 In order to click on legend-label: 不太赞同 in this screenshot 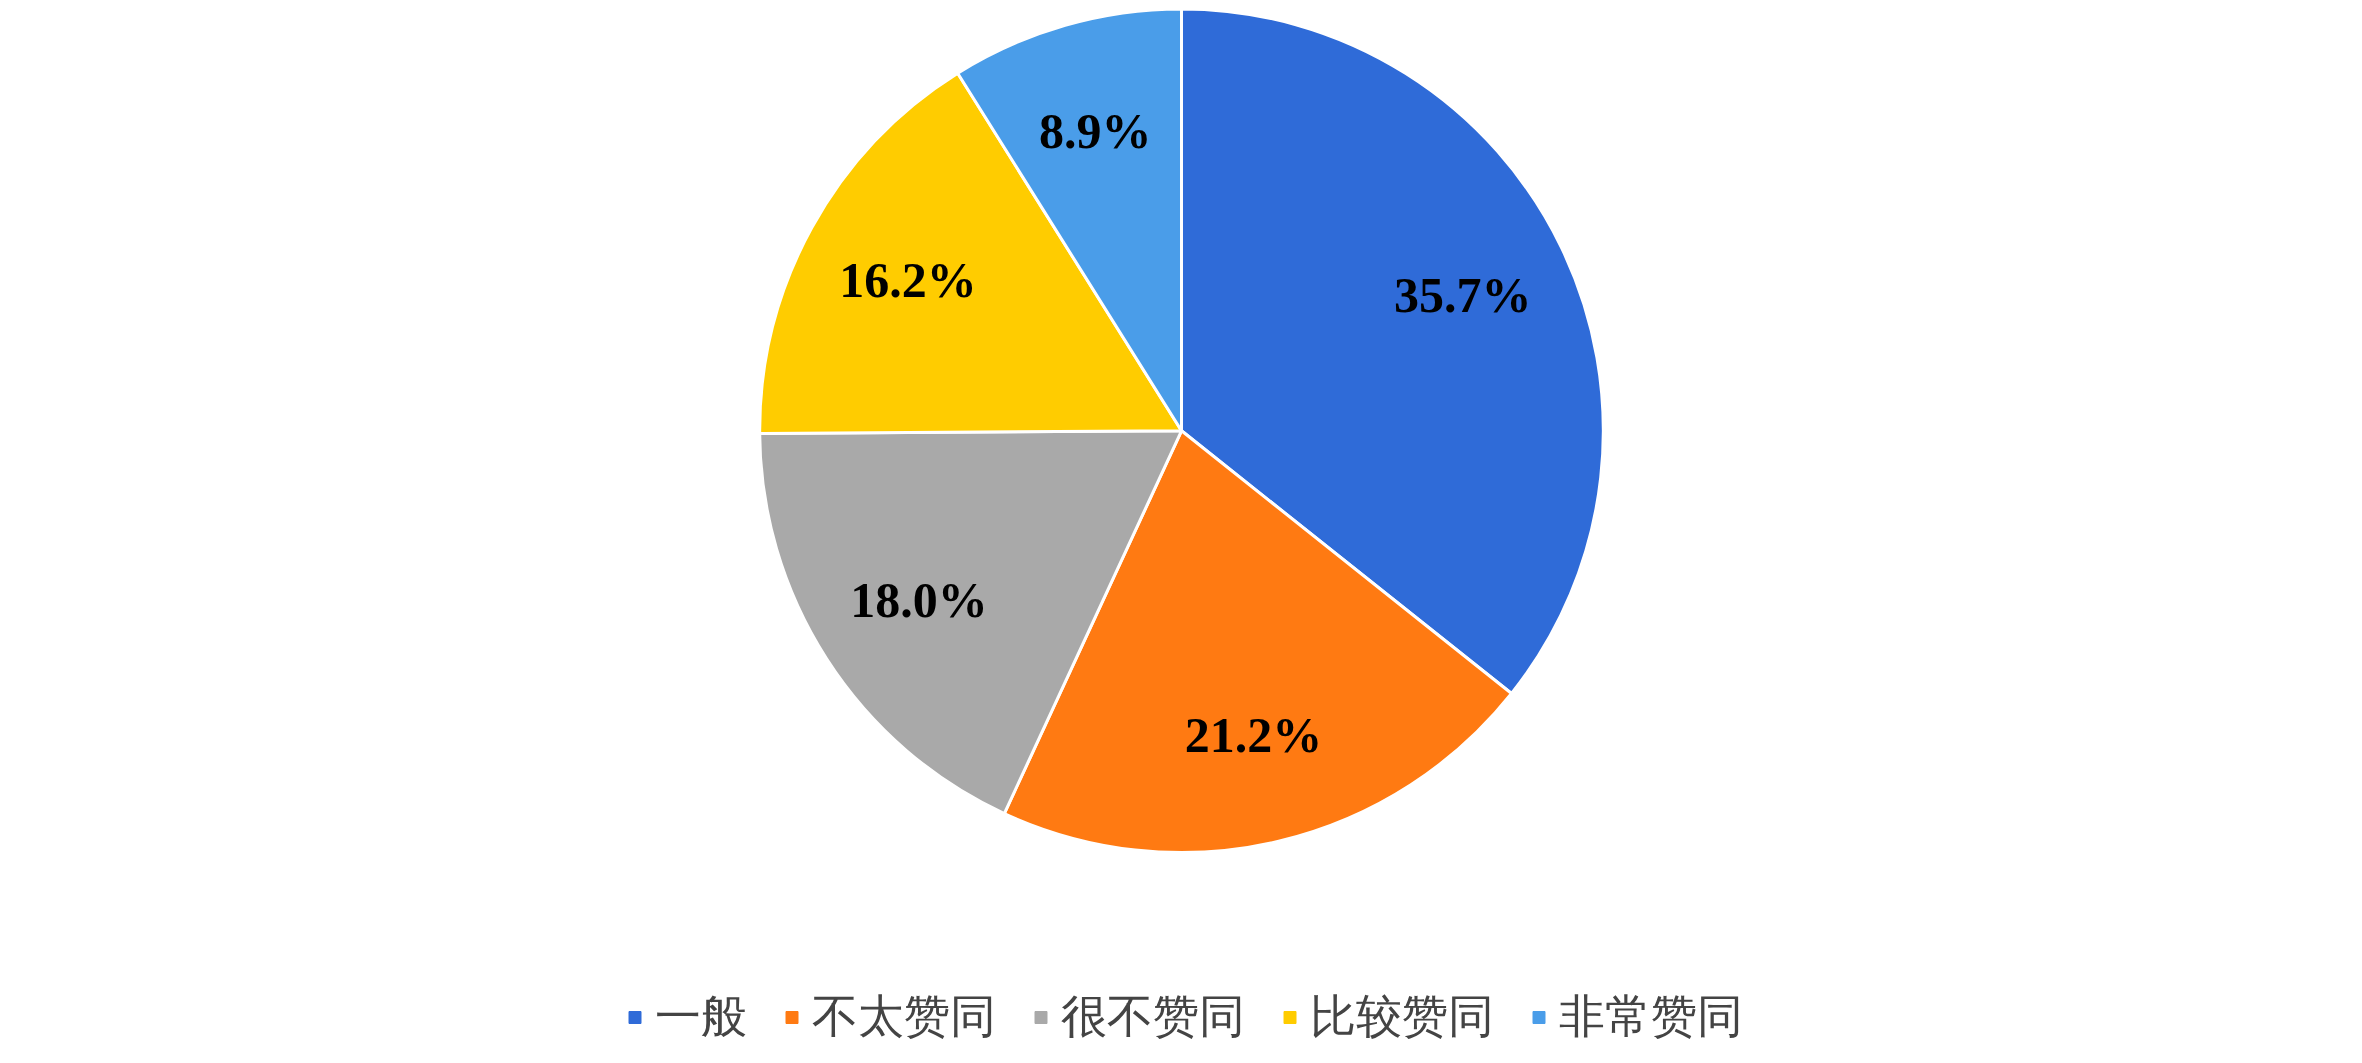, I will do `click(903, 1016)`.